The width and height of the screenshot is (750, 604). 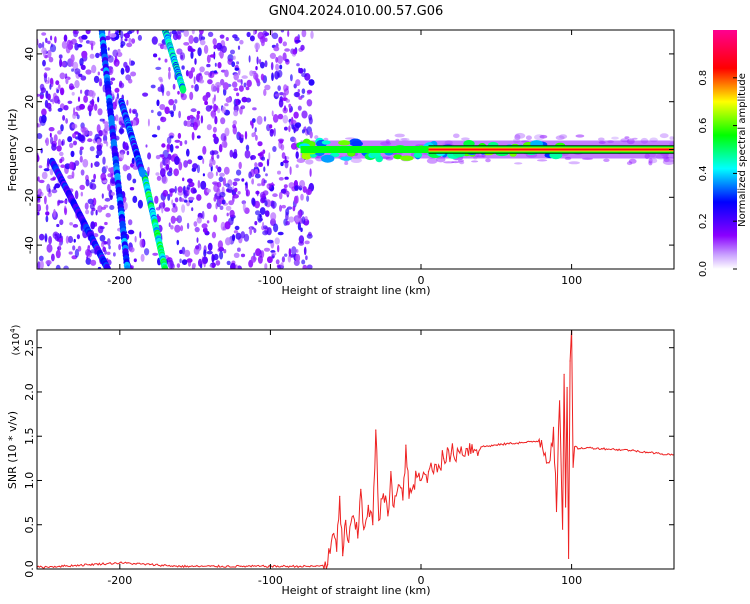 I want to click on y-tick-label: -20, so click(x=29, y=197).